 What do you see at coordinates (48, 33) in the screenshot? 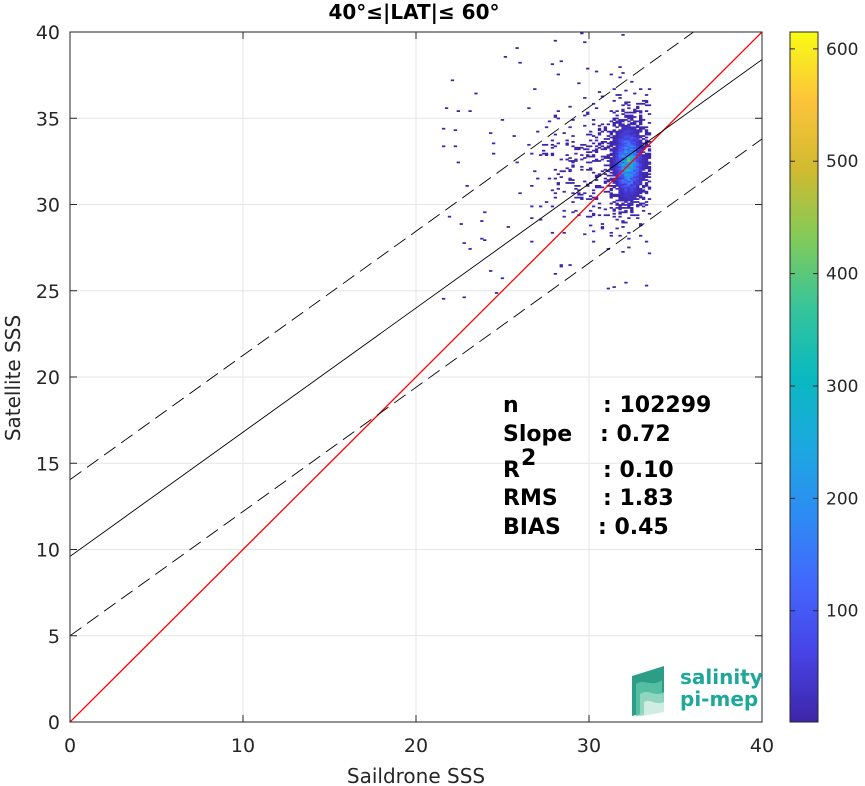
I see `y-tick-label: 40` at bounding box center [48, 33].